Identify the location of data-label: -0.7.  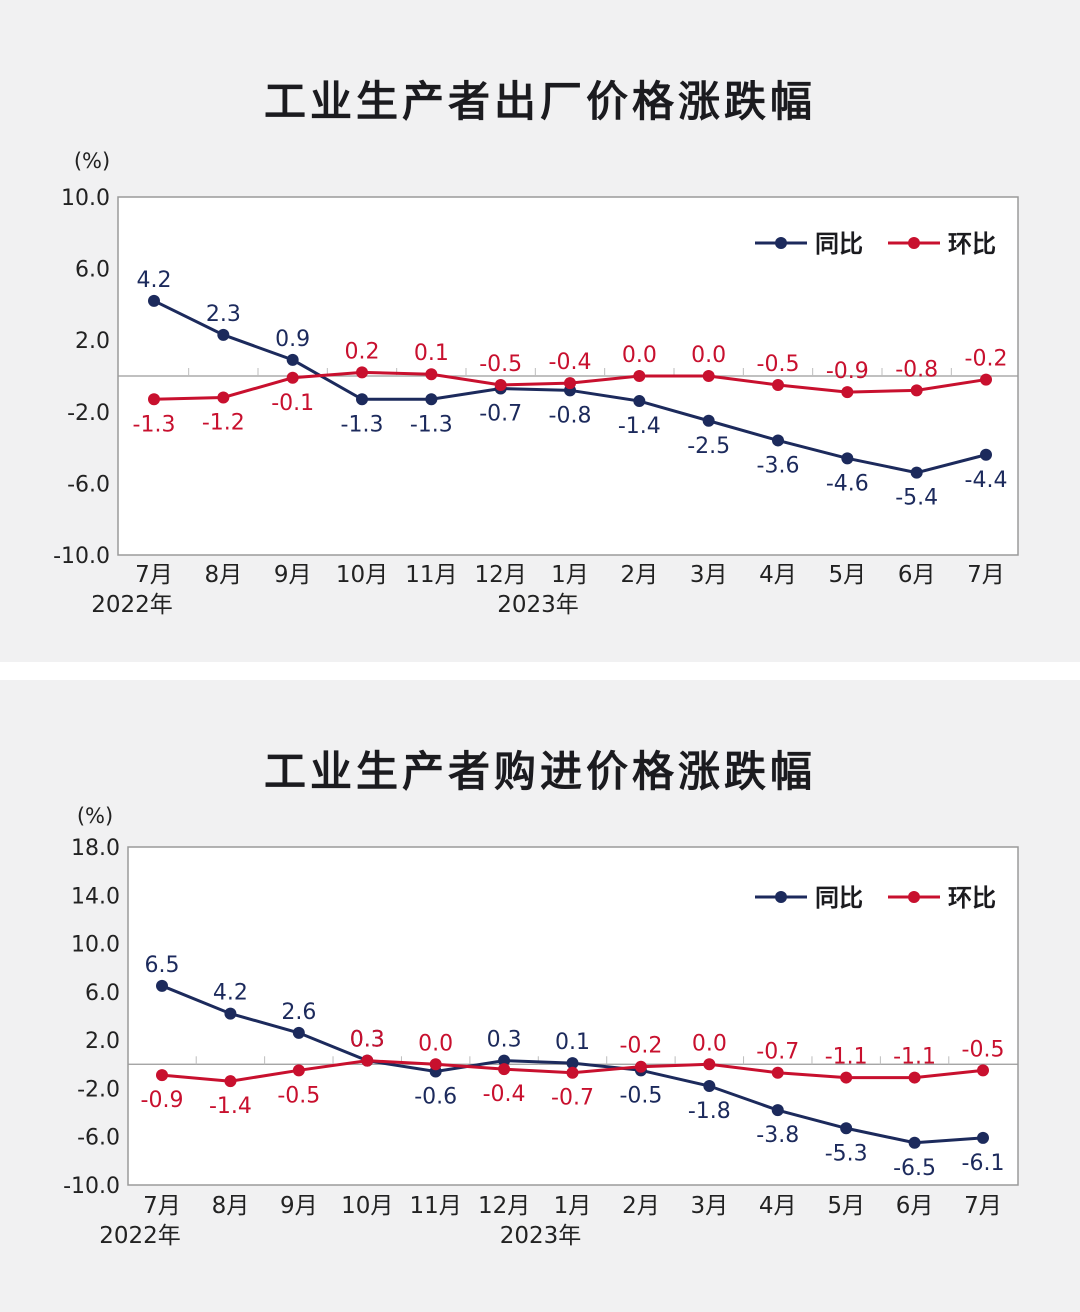
(572, 1098).